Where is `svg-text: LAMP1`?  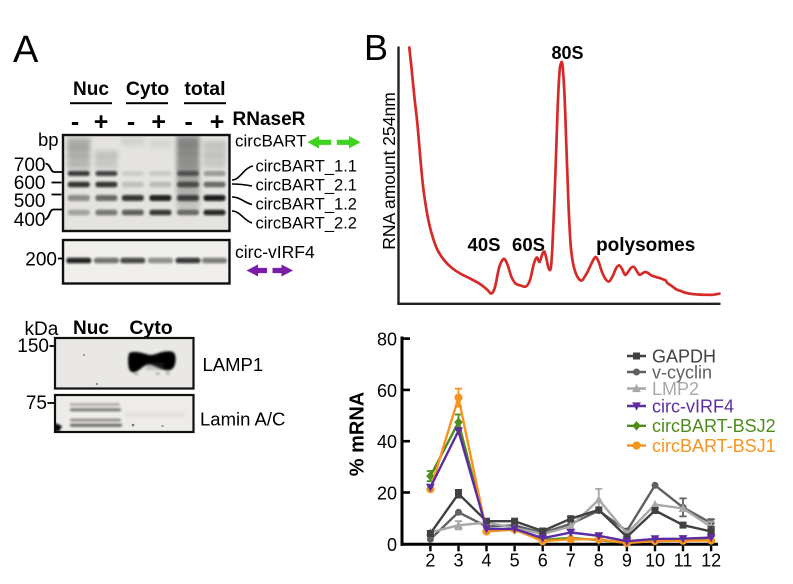 svg-text: LAMP1 is located at coordinates (233, 364).